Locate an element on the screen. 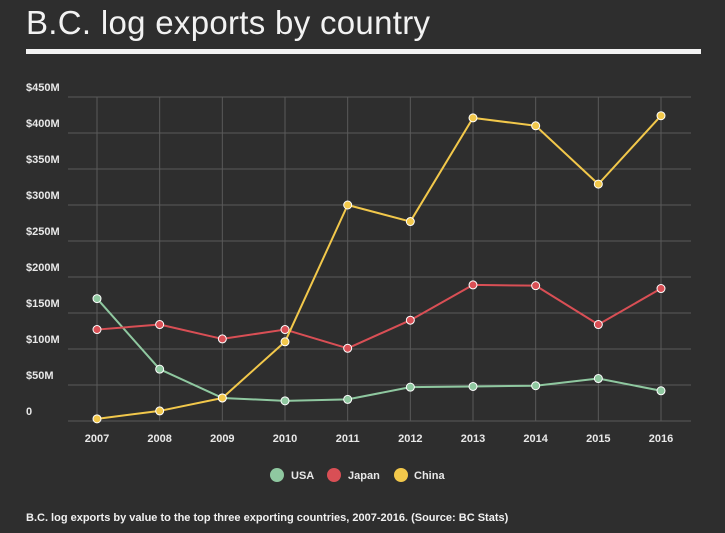  series-japan is located at coordinates (379, 316).